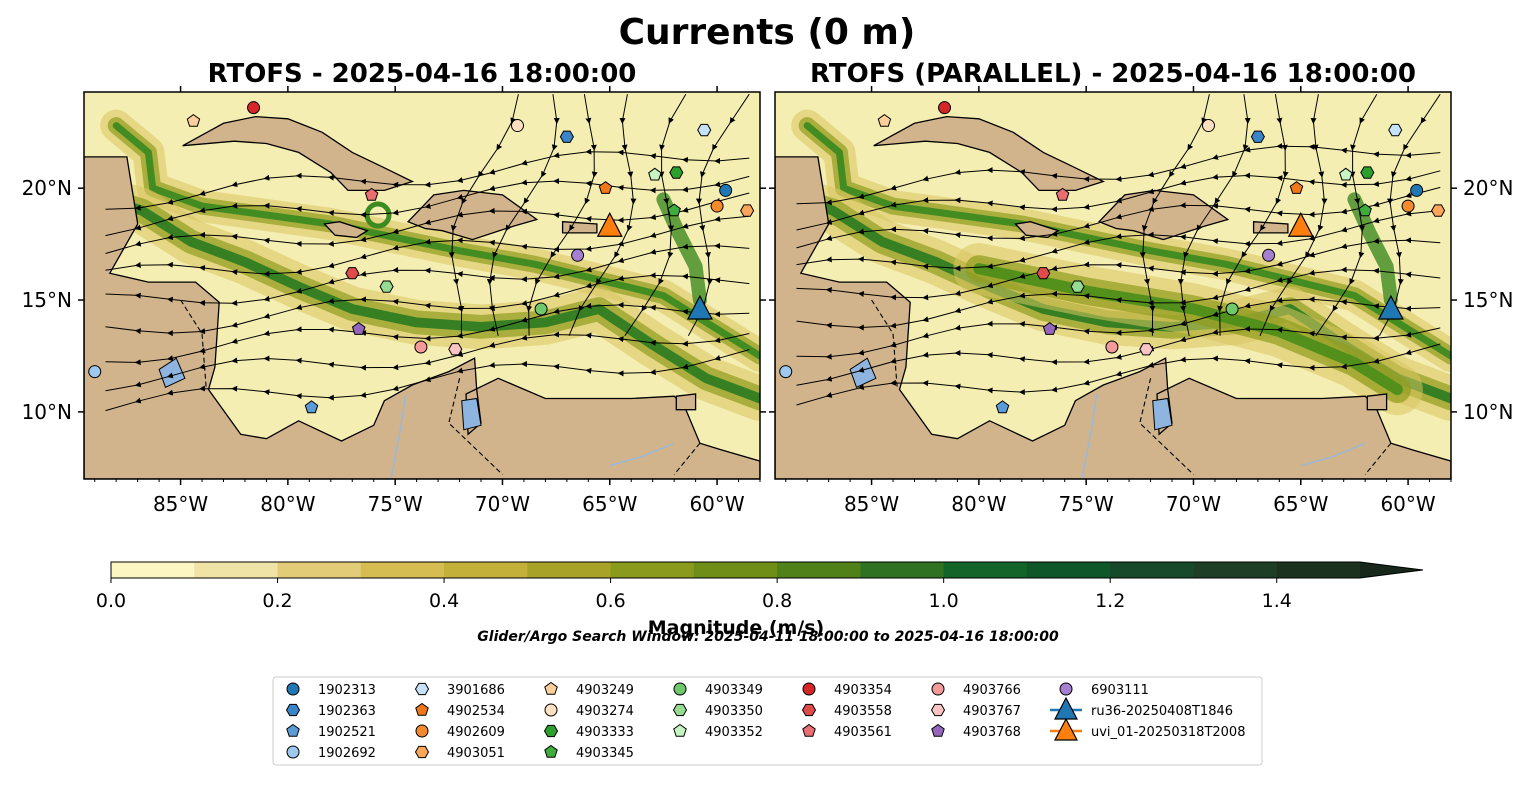 This screenshot has width=1535, height=802. I want to click on legend-item-1902313: 1902313, so click(331, 690).